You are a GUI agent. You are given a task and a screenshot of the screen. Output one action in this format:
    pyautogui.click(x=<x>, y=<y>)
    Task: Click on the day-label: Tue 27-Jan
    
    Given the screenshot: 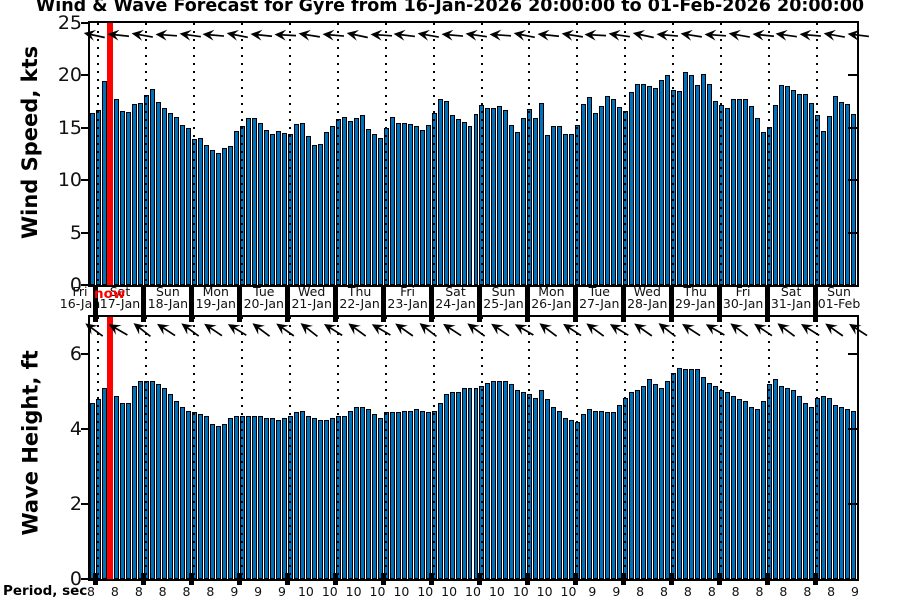 What is the action you would take?
    pyautogui.click(x=599, y=298)
    